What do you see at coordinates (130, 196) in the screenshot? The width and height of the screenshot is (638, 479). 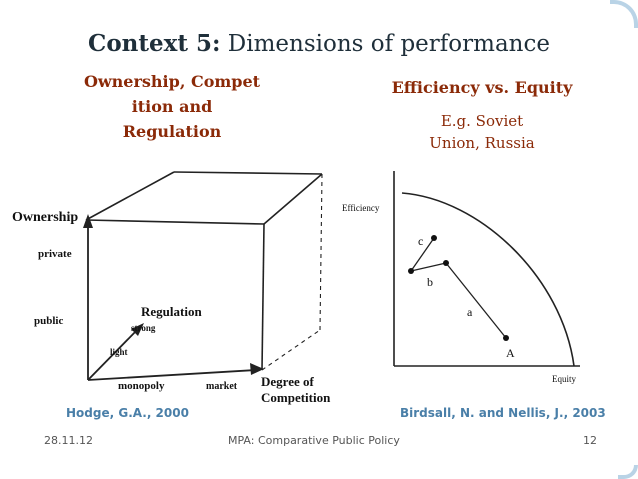 I see `cube-top-left-edge` at bounding box center [130, 196].